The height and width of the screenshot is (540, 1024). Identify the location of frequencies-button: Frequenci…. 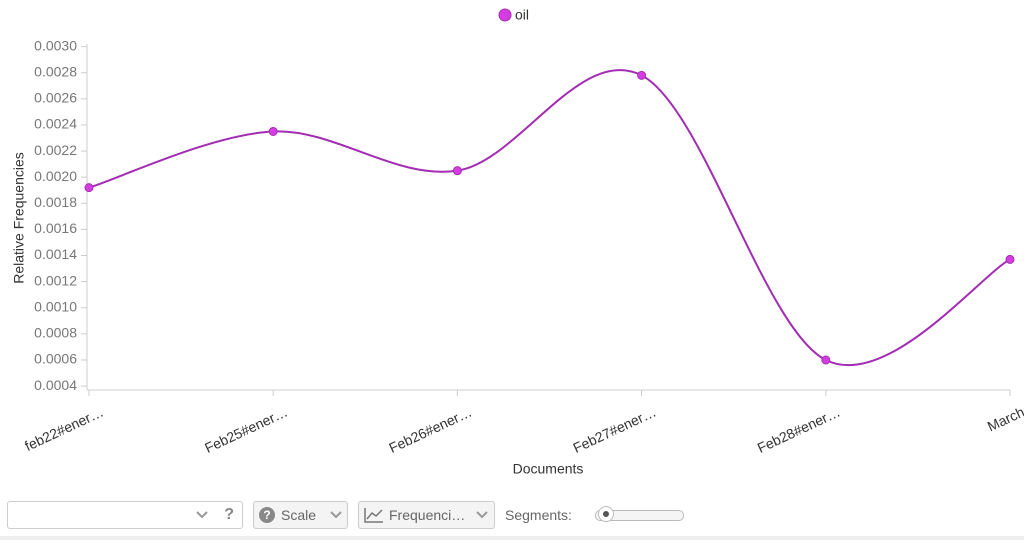
(426, 515).